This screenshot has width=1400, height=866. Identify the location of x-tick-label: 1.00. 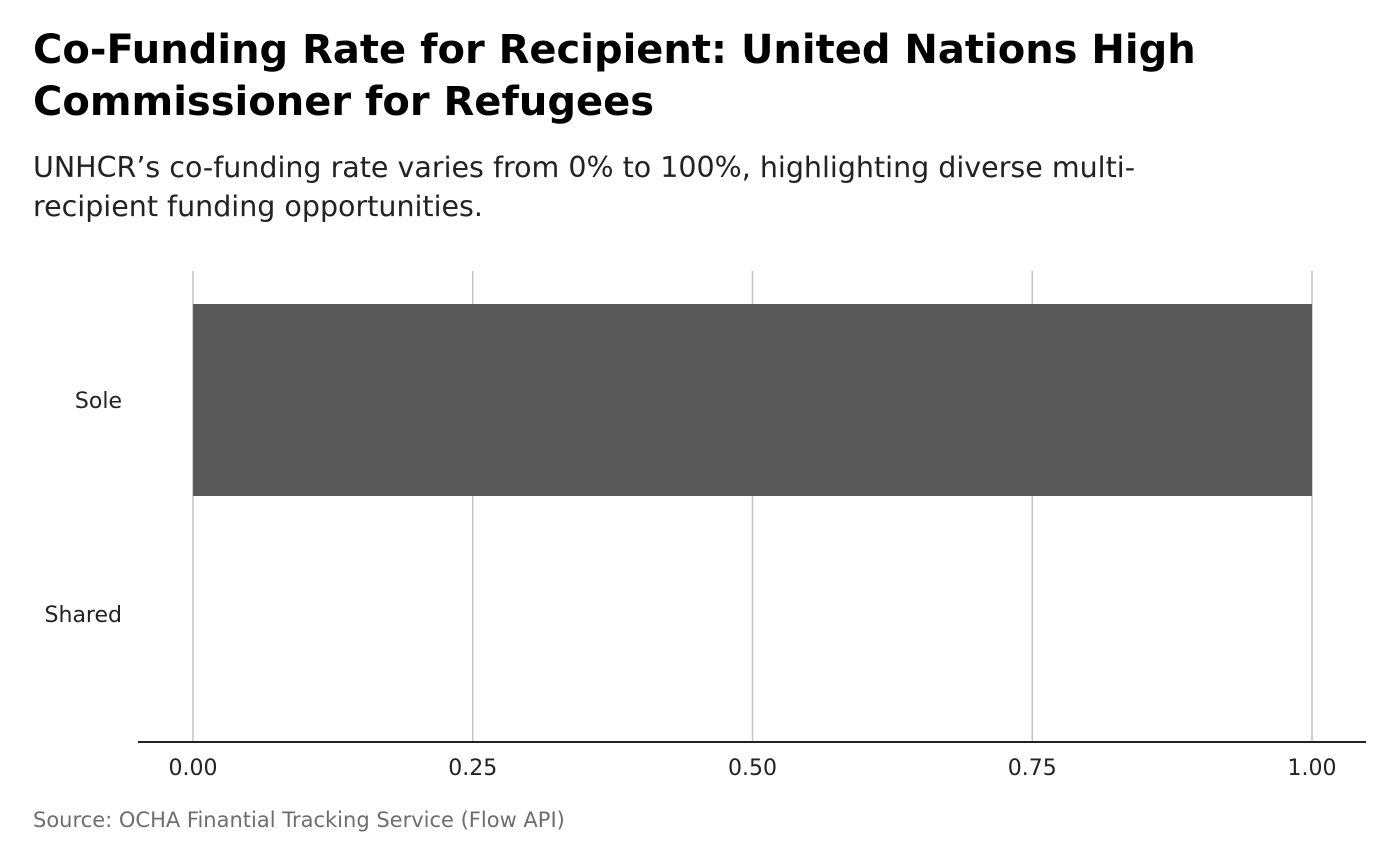
(1312, 768).